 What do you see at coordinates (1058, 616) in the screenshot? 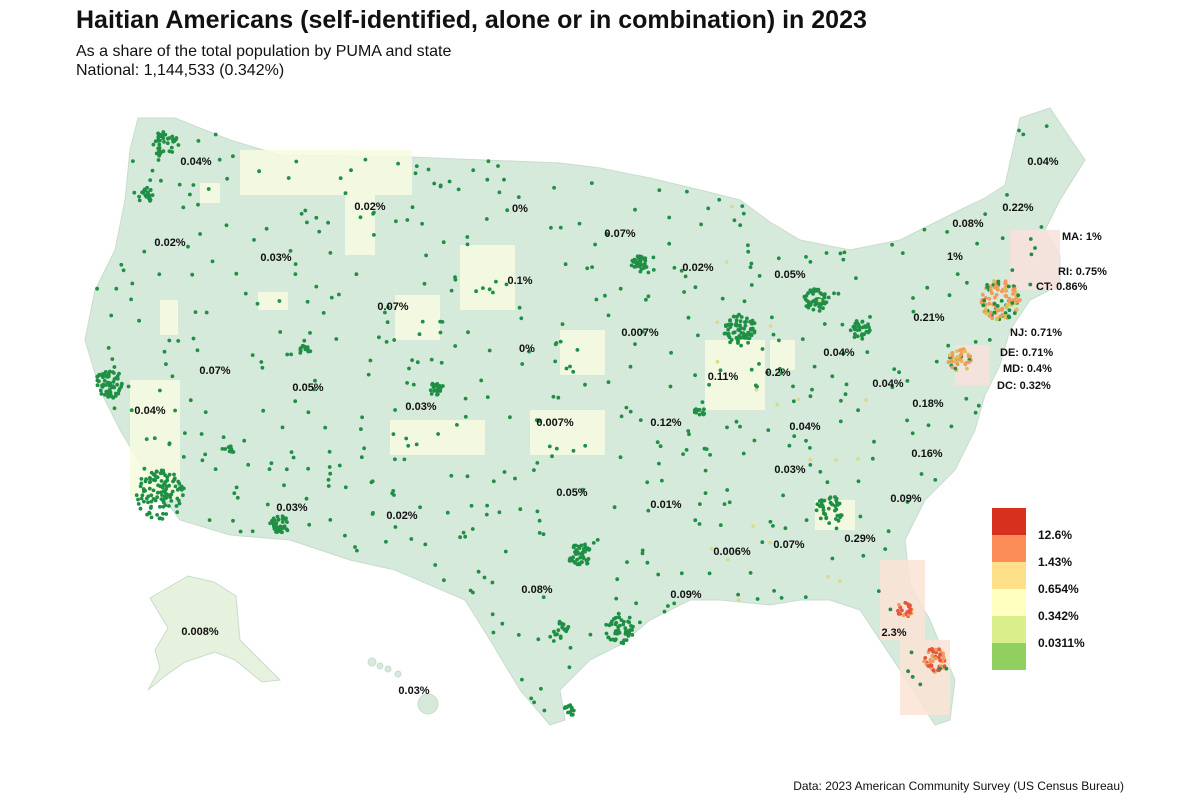
I see `legend-label: 0.342%` at bounding box center [1058, 616].